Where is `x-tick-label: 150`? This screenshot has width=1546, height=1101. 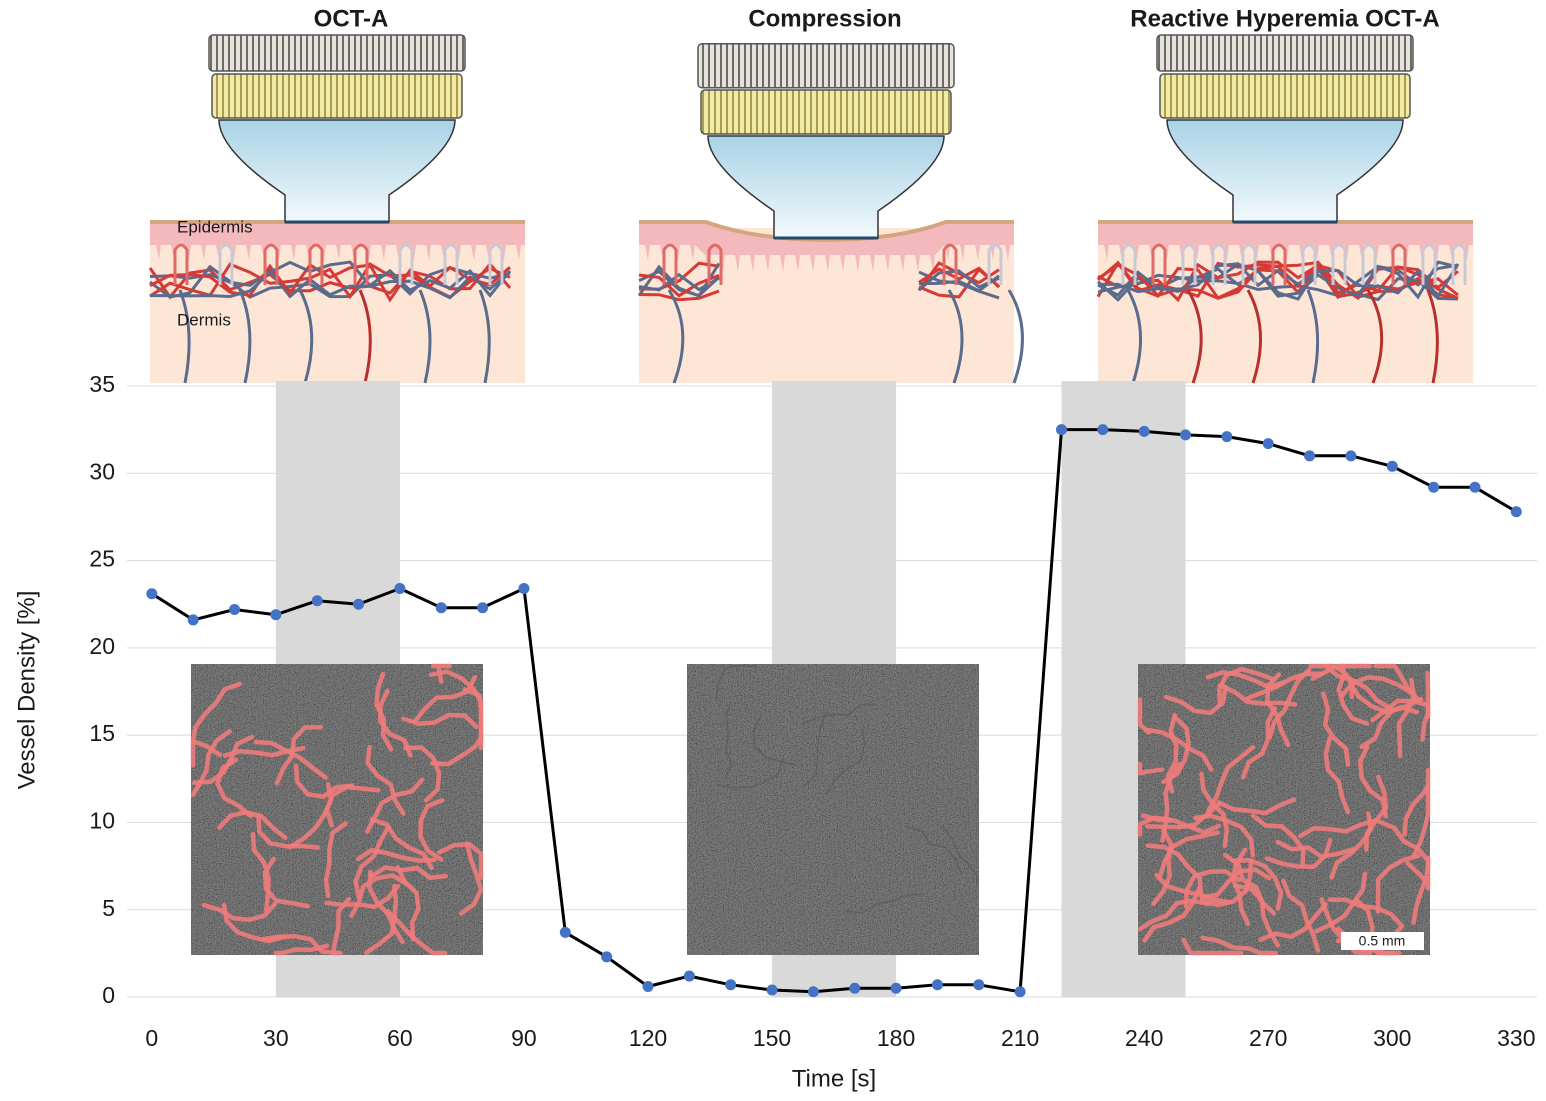
x-tick-label: 150 is located at coordinates (772, 1038).